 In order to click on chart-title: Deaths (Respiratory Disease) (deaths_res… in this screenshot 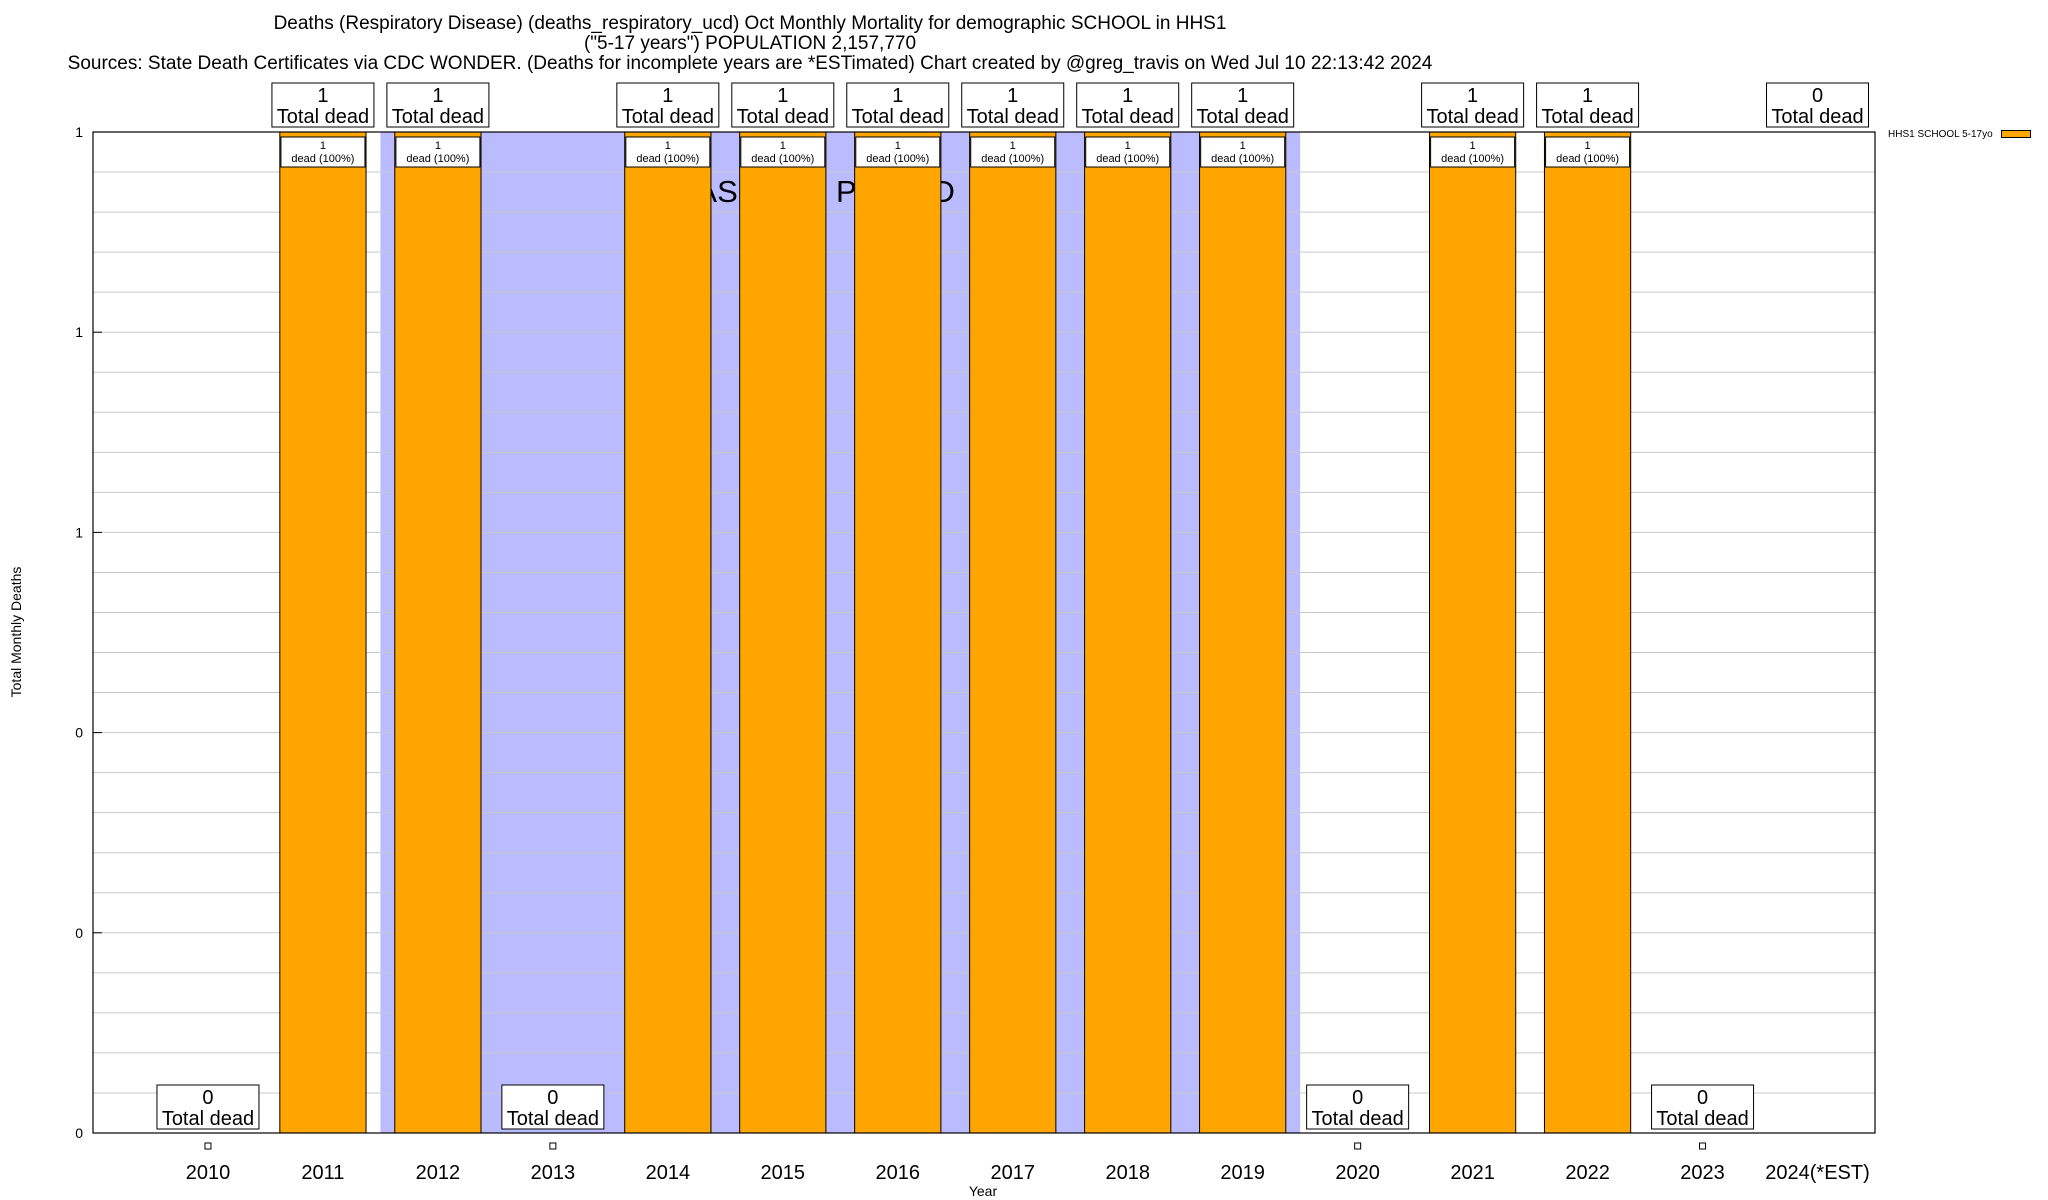, I will do `click(750, 23)`.